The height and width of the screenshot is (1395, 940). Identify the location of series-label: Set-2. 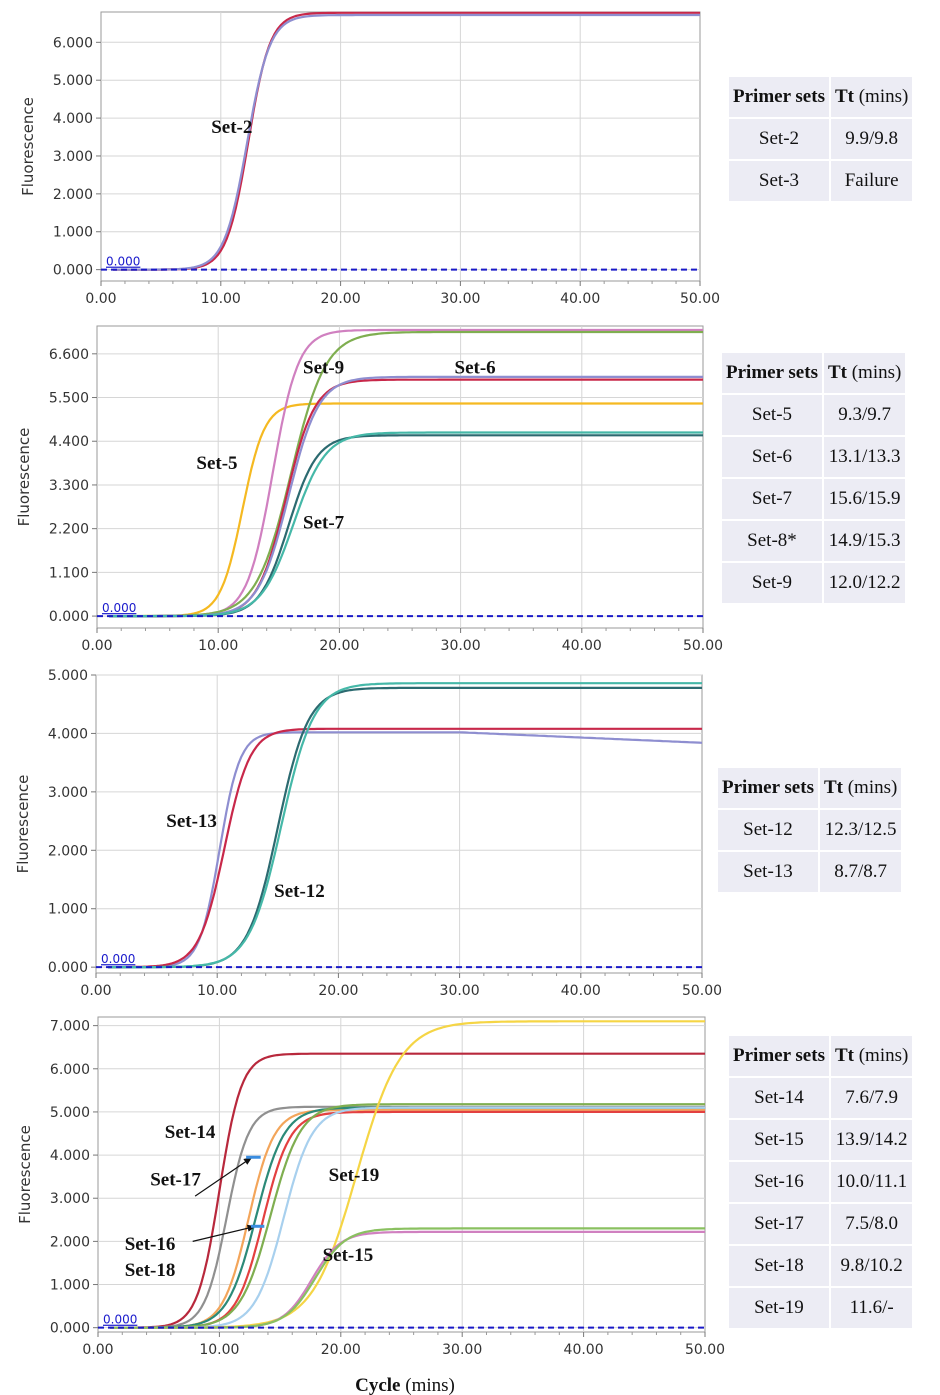
(231, 127).